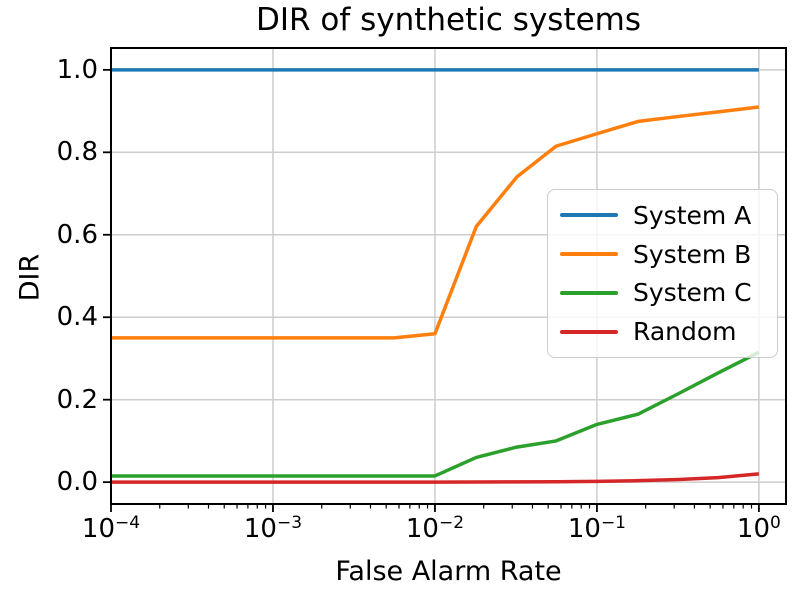  Describe the element at coordinates (662, 273) in the screenshot. I see `legend: System A System B System C Random` at that location.